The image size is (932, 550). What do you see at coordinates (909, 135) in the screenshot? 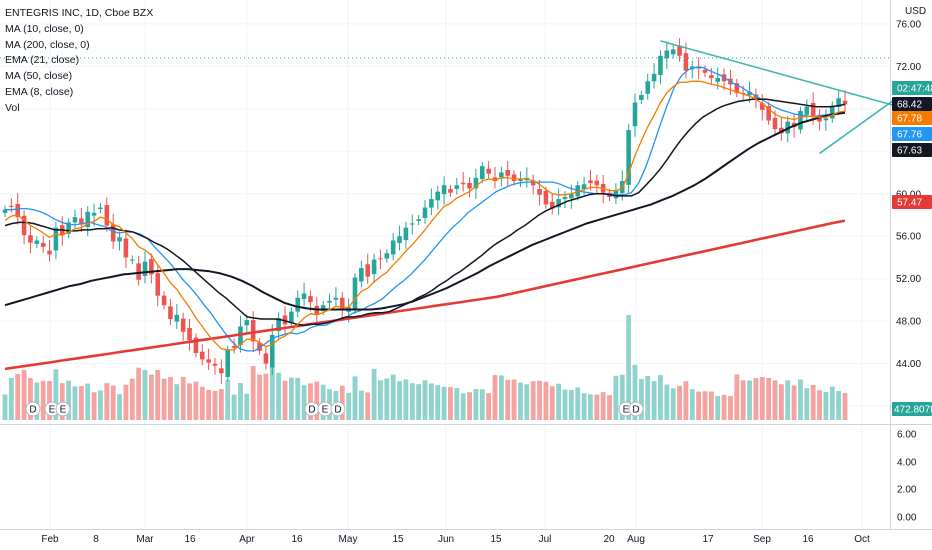
I see `price-tag-label: 67.76` at bounding box center [909, 135].